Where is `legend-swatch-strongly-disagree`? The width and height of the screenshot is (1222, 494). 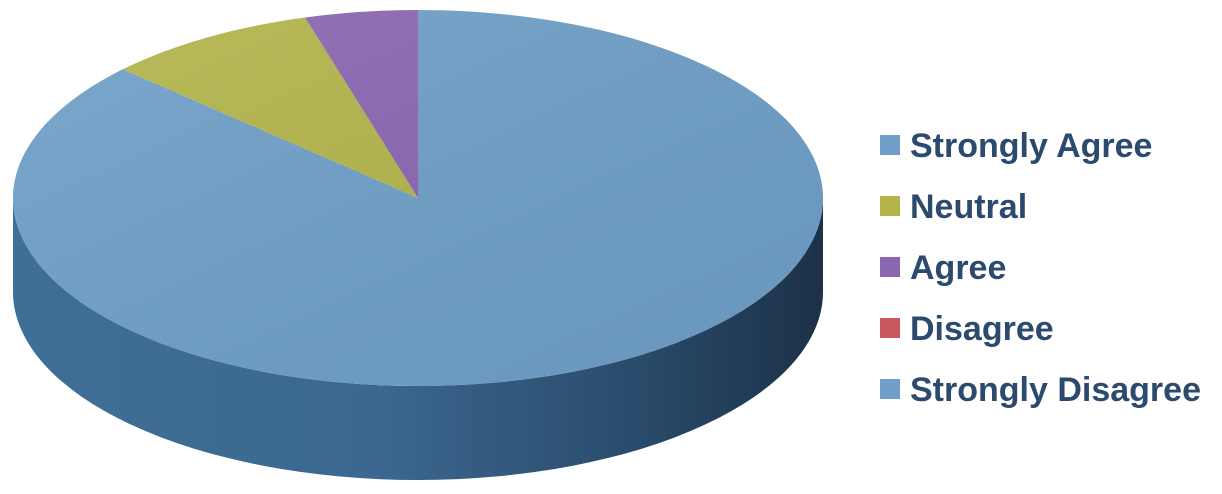 legend-swatch-strongly-disagree is located at coordinates (890, 389).